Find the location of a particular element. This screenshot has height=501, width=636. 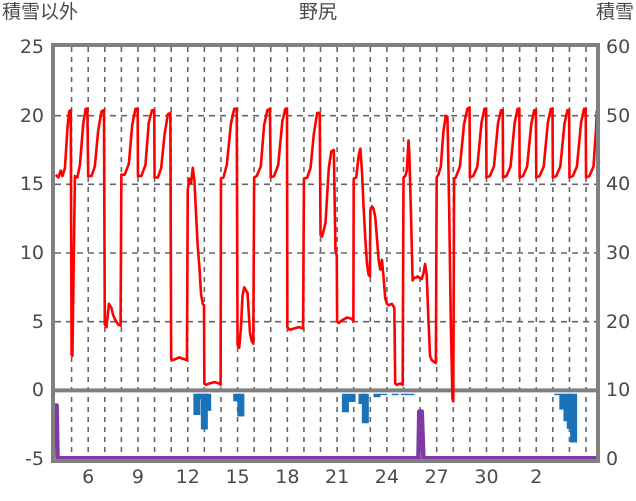

y-tick-right: 50 is located at coordinates (618, 115).